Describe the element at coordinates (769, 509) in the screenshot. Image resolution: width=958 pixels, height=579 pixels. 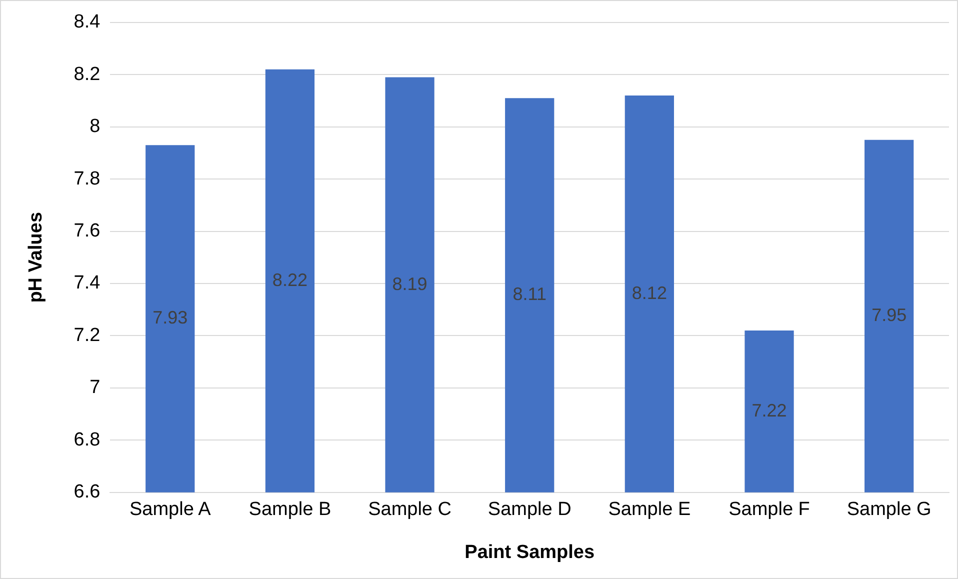
I see `x-tick-label: Sample F` at that location.